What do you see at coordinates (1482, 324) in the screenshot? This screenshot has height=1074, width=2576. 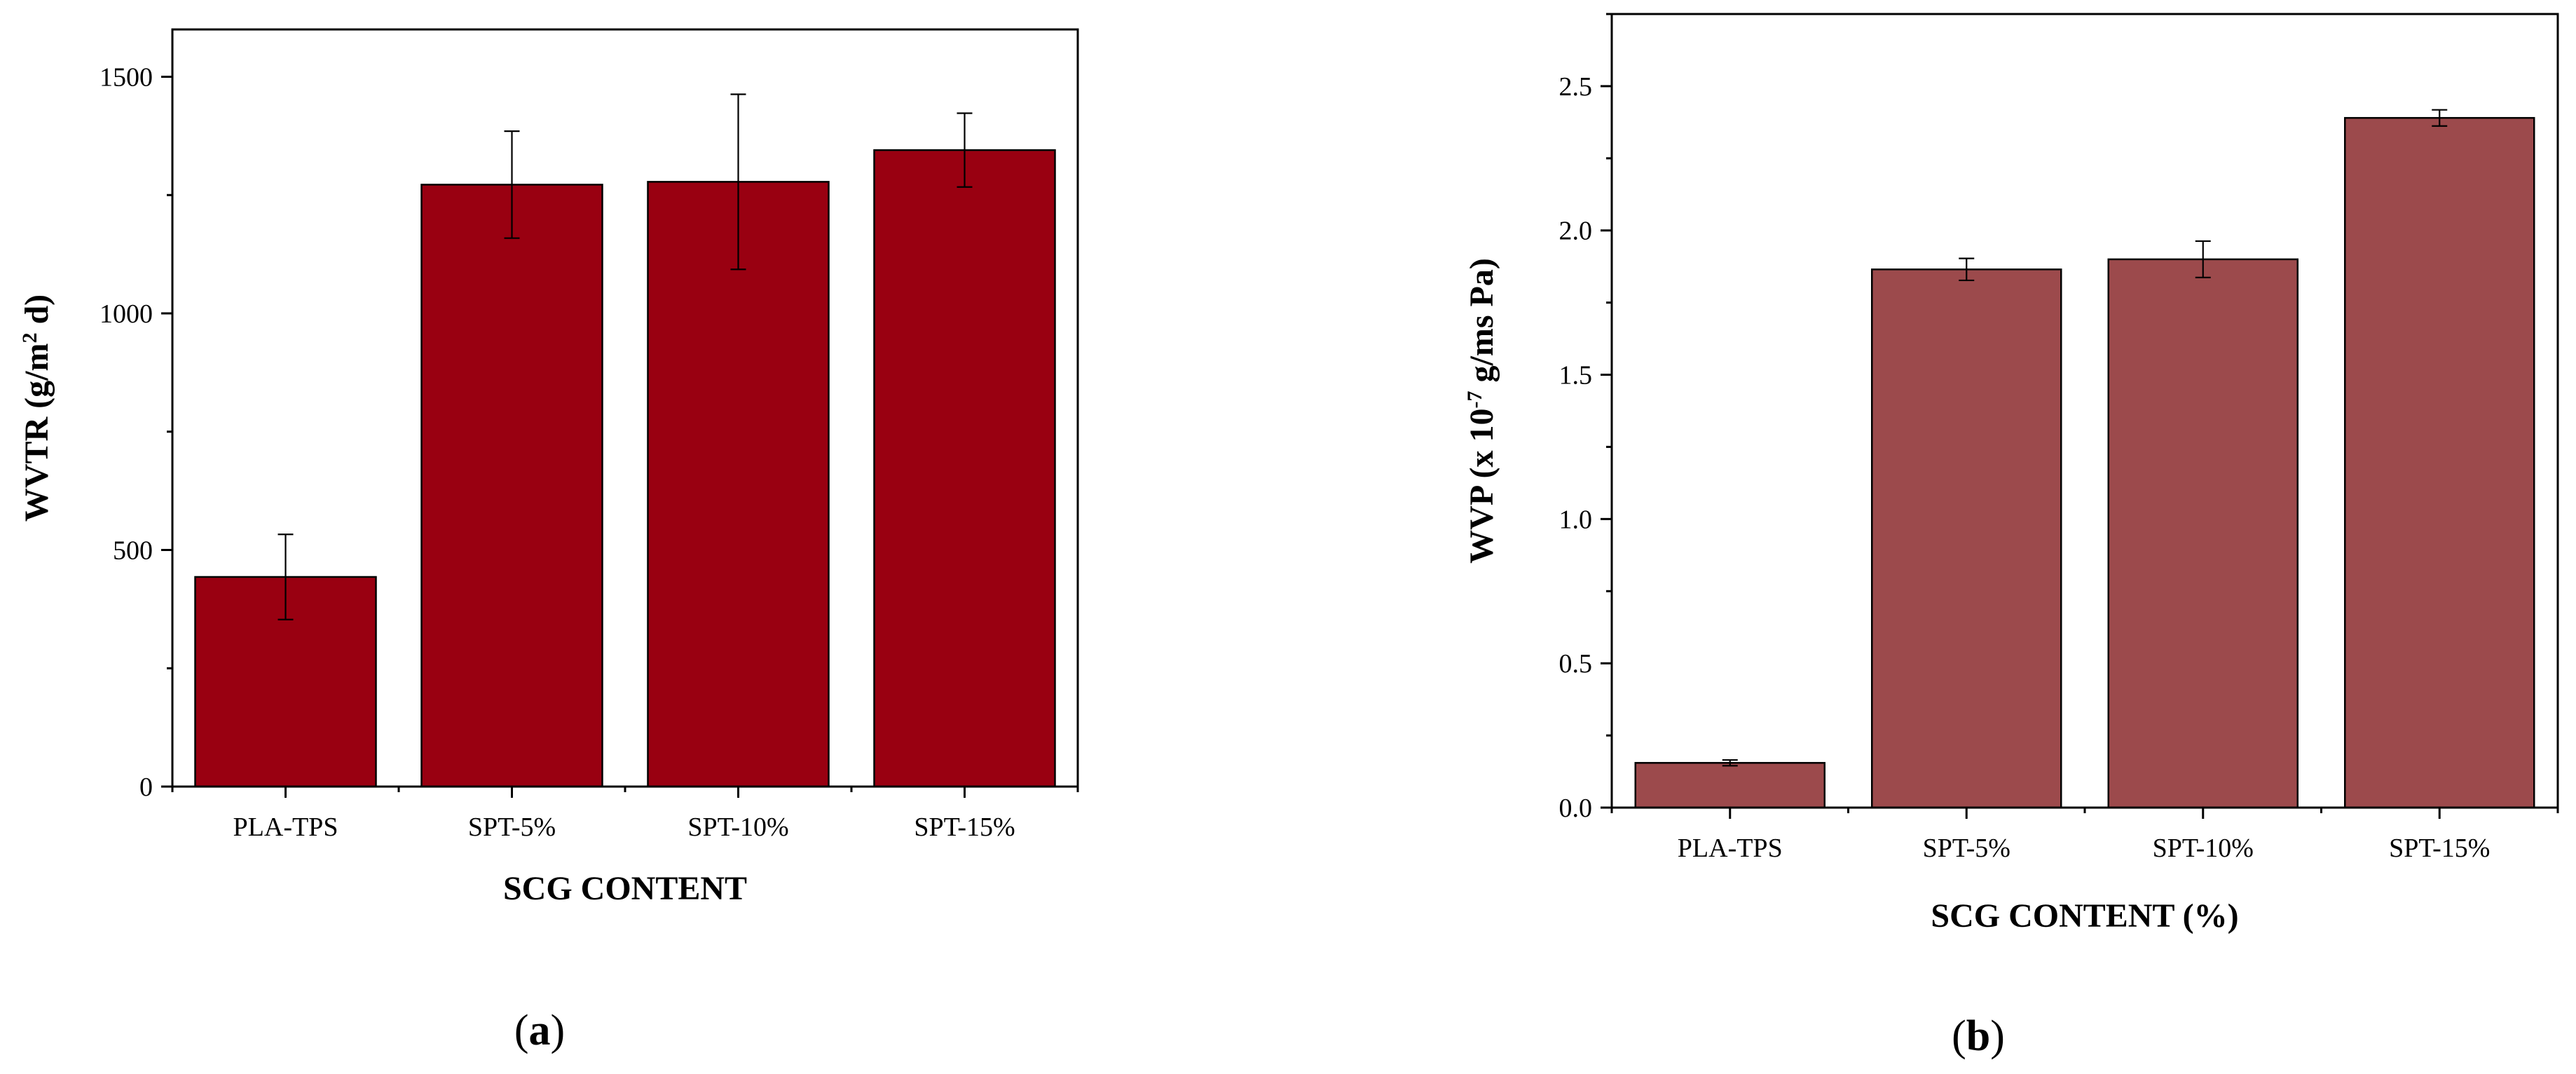 I see `y-axis-title-end: g/ms Pa)` at bounding box center [1482, 324].